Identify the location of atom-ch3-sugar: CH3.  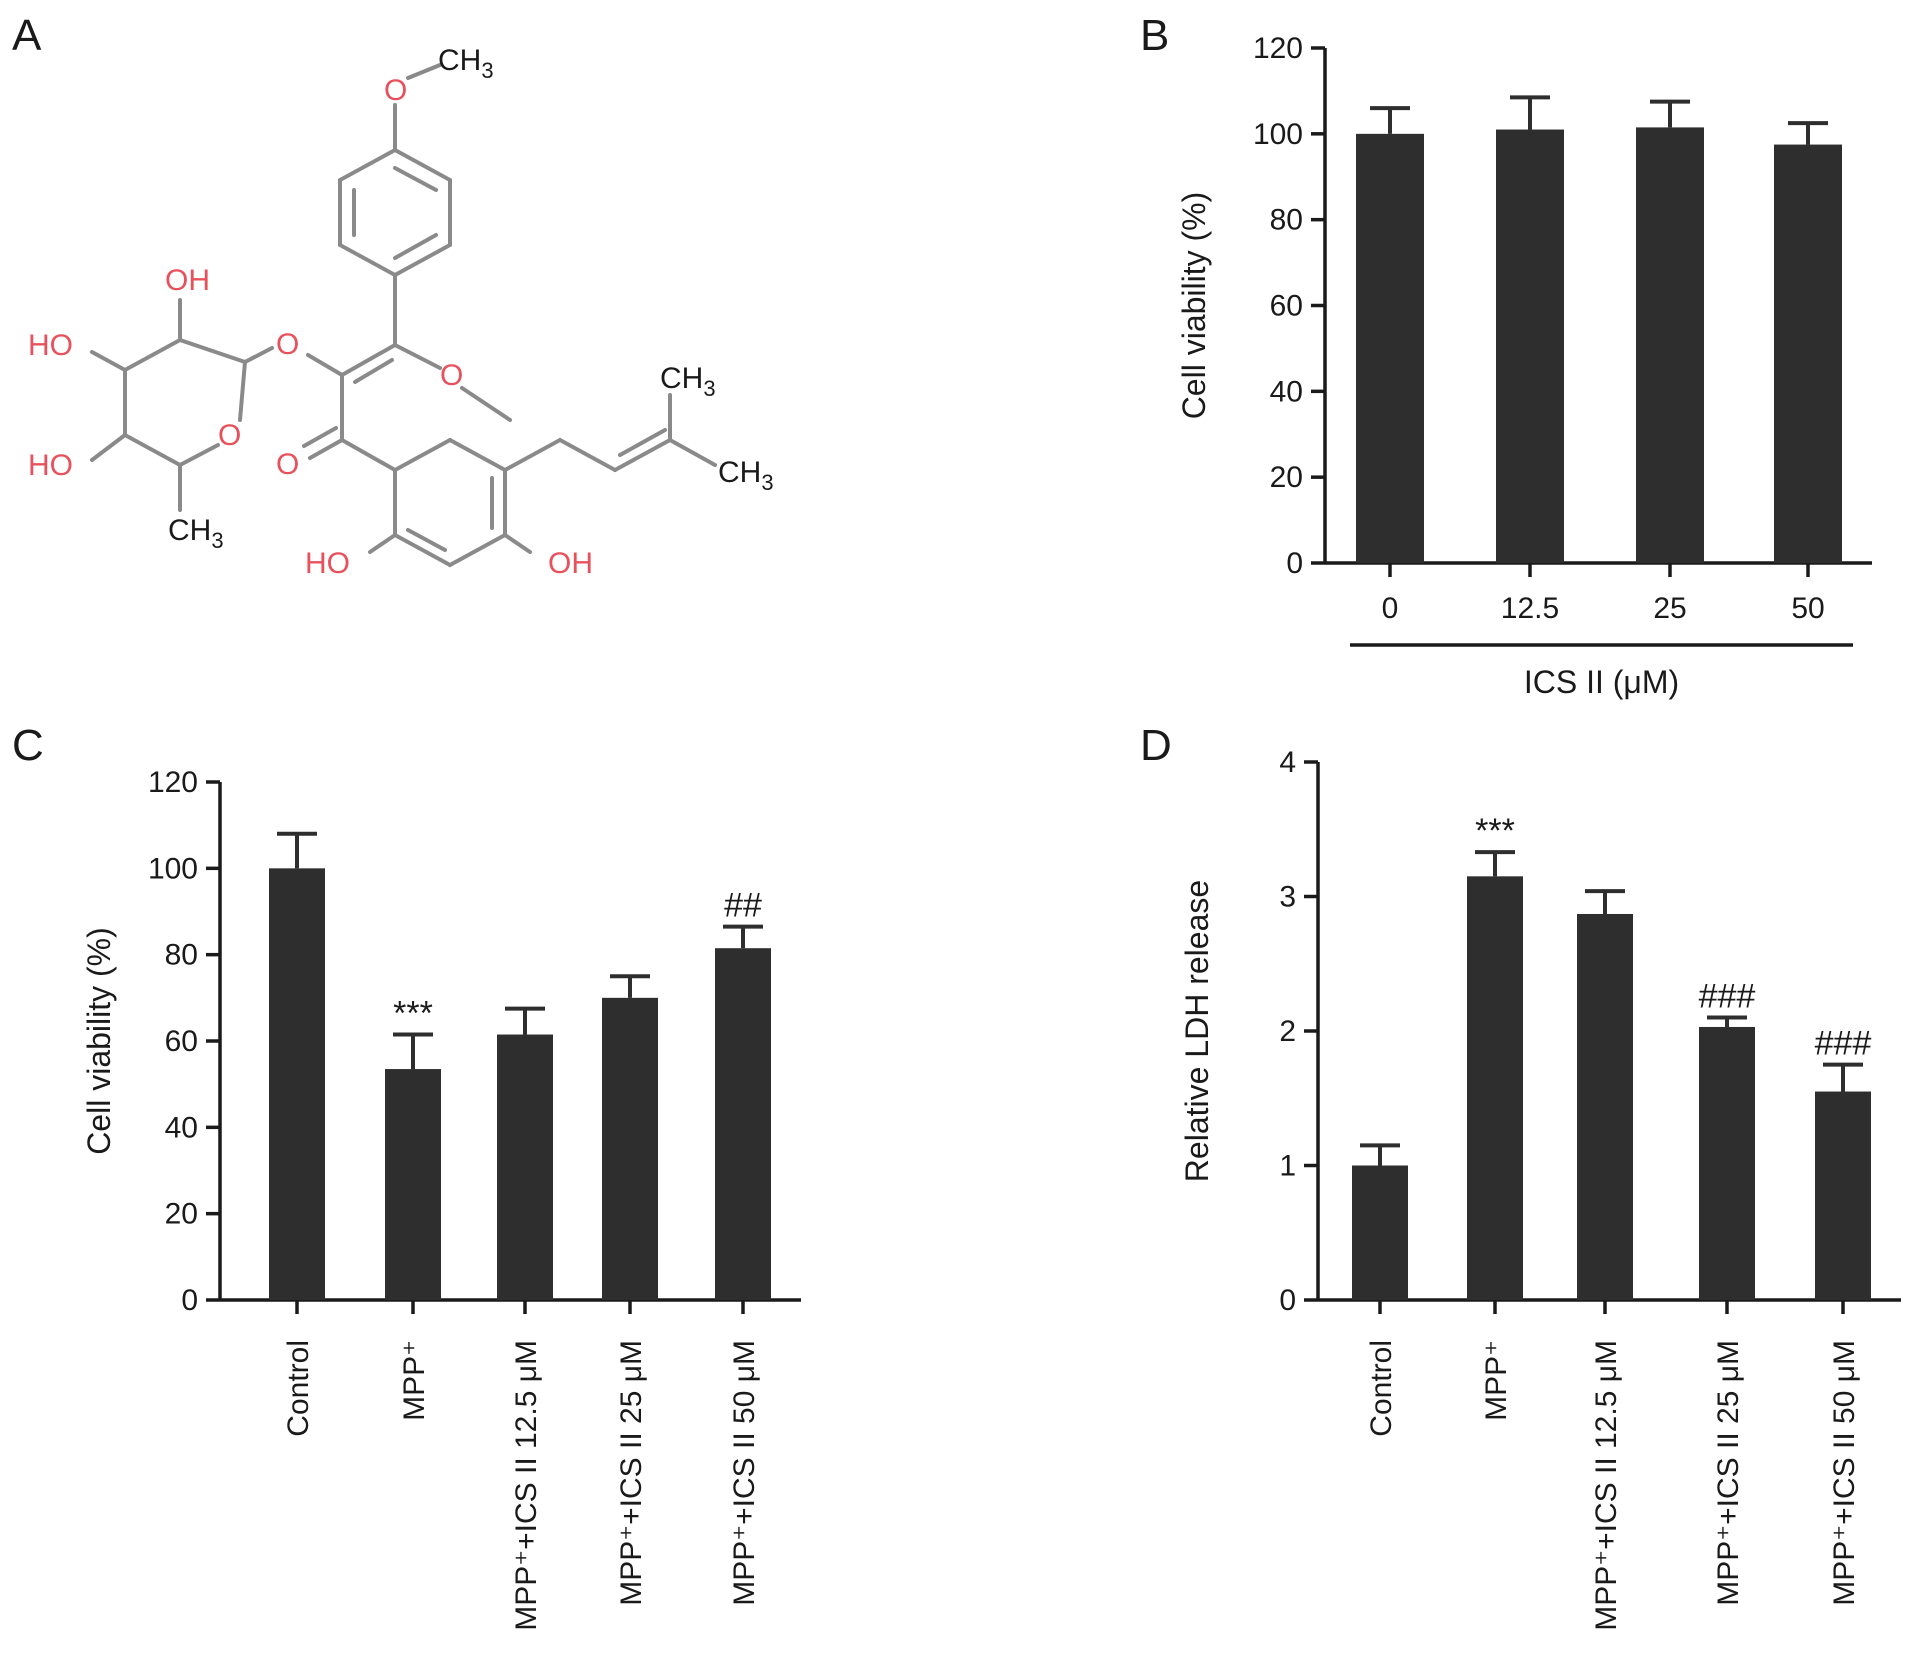
(196, 533).